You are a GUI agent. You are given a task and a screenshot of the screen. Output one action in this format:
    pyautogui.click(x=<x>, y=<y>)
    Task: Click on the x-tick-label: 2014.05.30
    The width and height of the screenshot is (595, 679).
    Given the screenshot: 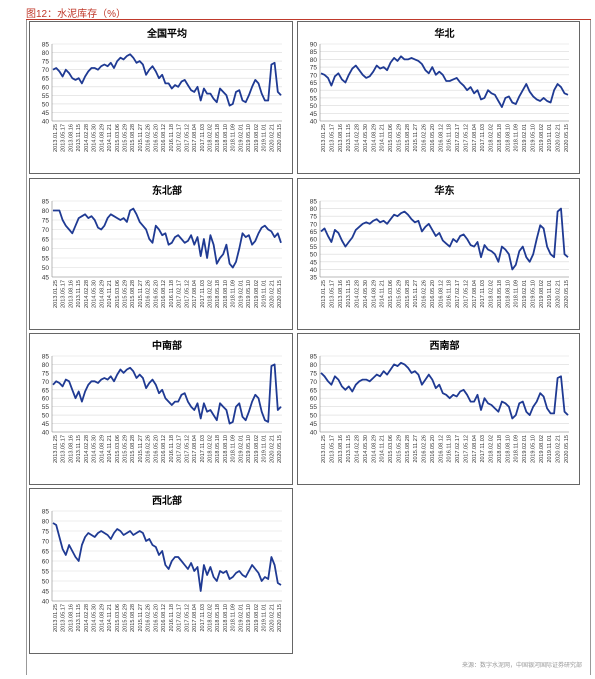 What is the action you would take?
    pyautogui.click(x=366, y=138)
    